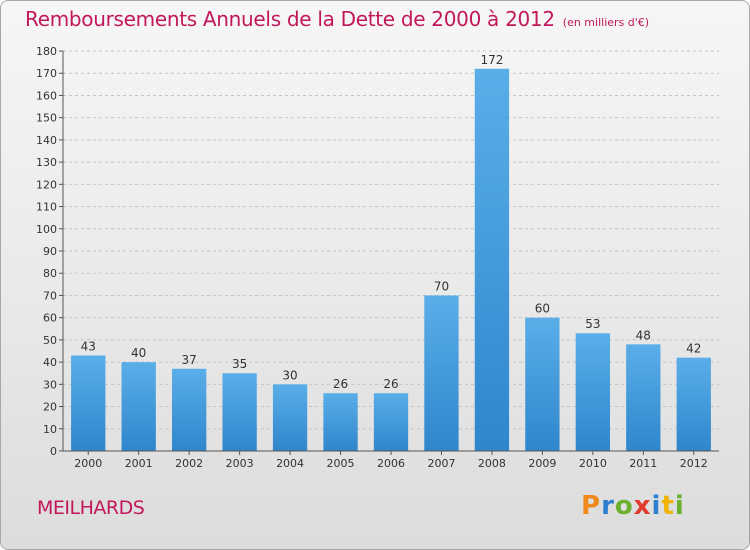 This screenshot has height=550, width=750. What do you see at coordinates (606, 22) in the screenshot?
I see `chart-subtitle: (en milliers d'€)` at bounding box center [606, 22].